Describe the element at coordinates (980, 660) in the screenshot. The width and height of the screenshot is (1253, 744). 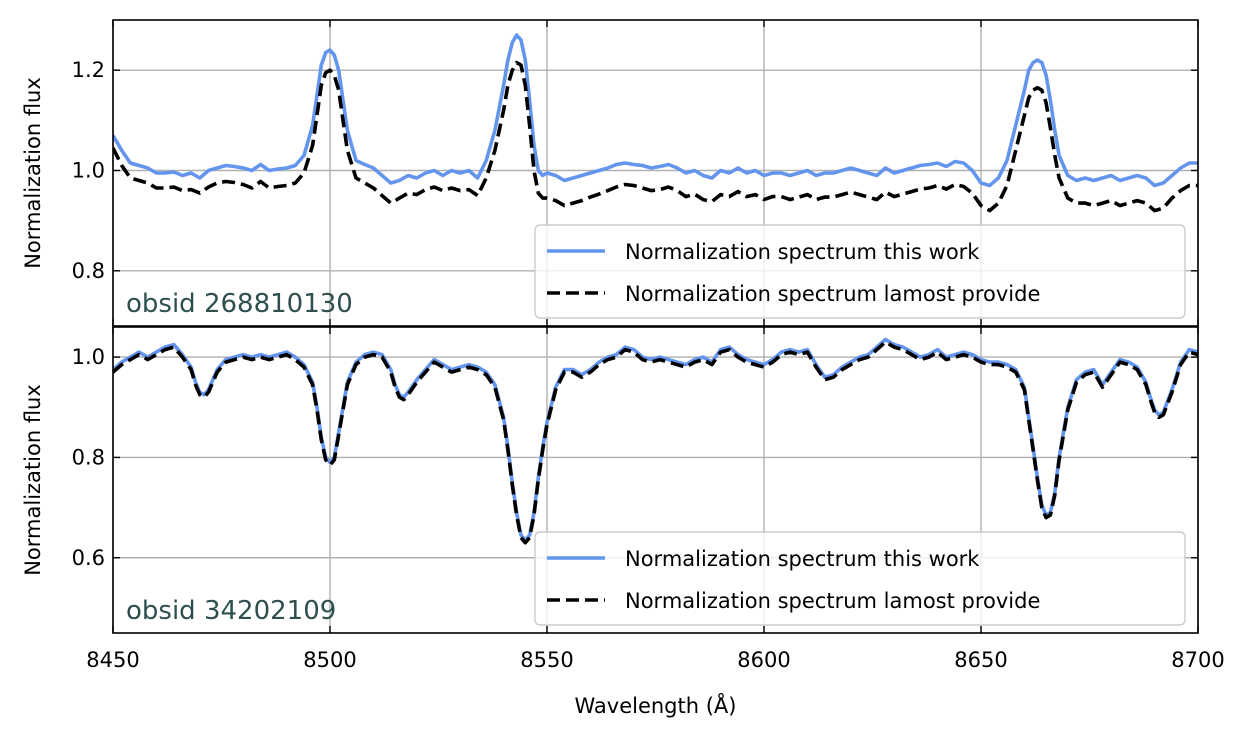
I see `x-tick-label: 8650` at that location.